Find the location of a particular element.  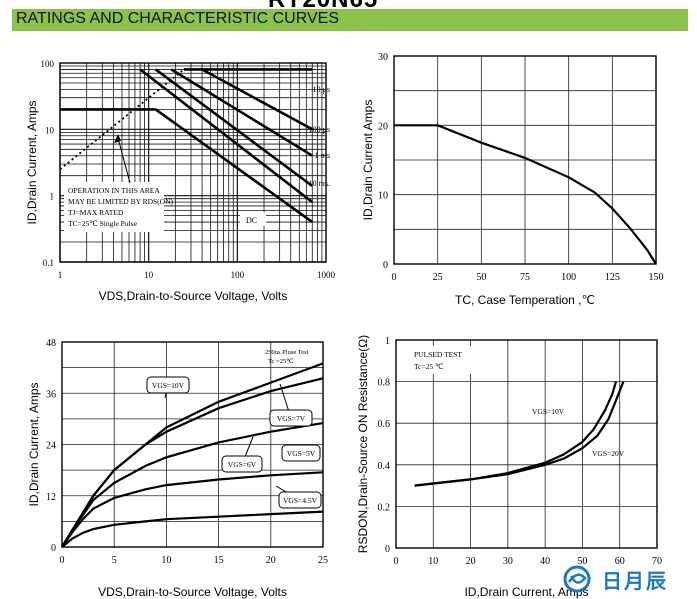

derating-y-axis-label: ID,Drain Current Amps is located at coordinates (368, 160).